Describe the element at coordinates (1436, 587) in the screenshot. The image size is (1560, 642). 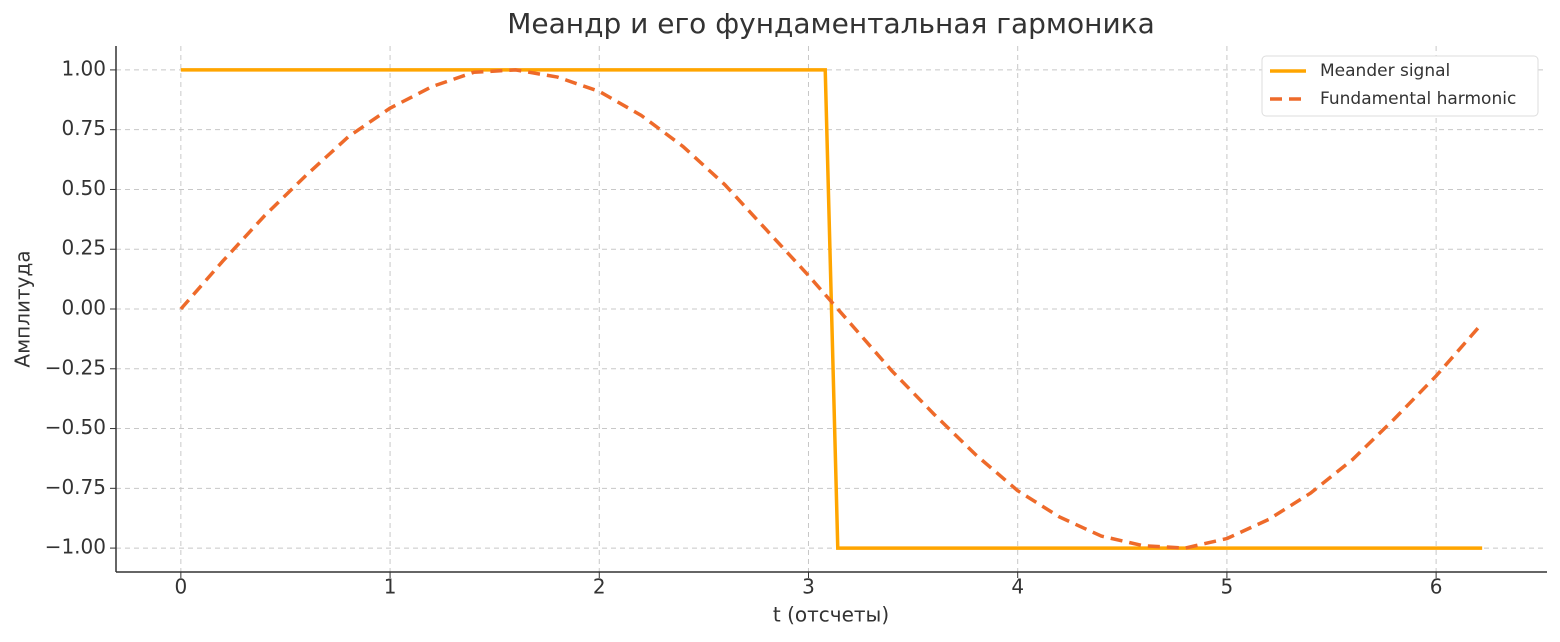
I see `x-tick-label: 6` at that location.